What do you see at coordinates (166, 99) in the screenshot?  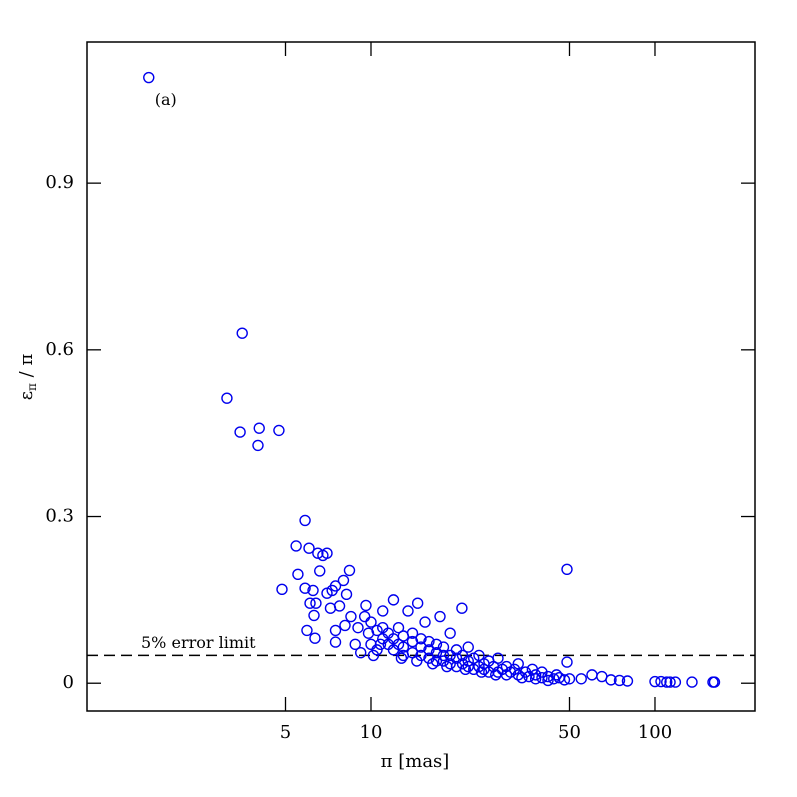 I see `annotation: (a)` at bounding box center [166, 99].